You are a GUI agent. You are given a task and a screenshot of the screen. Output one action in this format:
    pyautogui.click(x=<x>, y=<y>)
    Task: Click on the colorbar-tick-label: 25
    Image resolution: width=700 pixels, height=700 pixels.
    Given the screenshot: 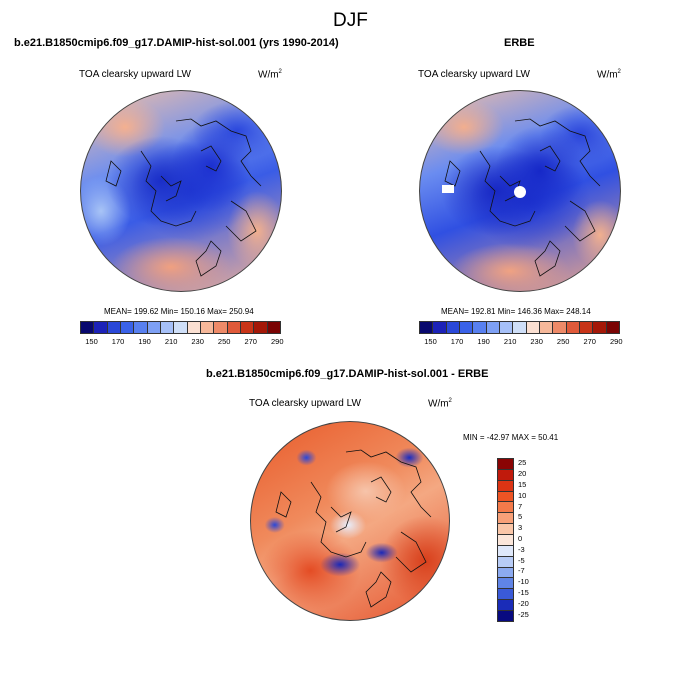 What is the action you would take?
    pyautogui.click(x=522, y=463)
    